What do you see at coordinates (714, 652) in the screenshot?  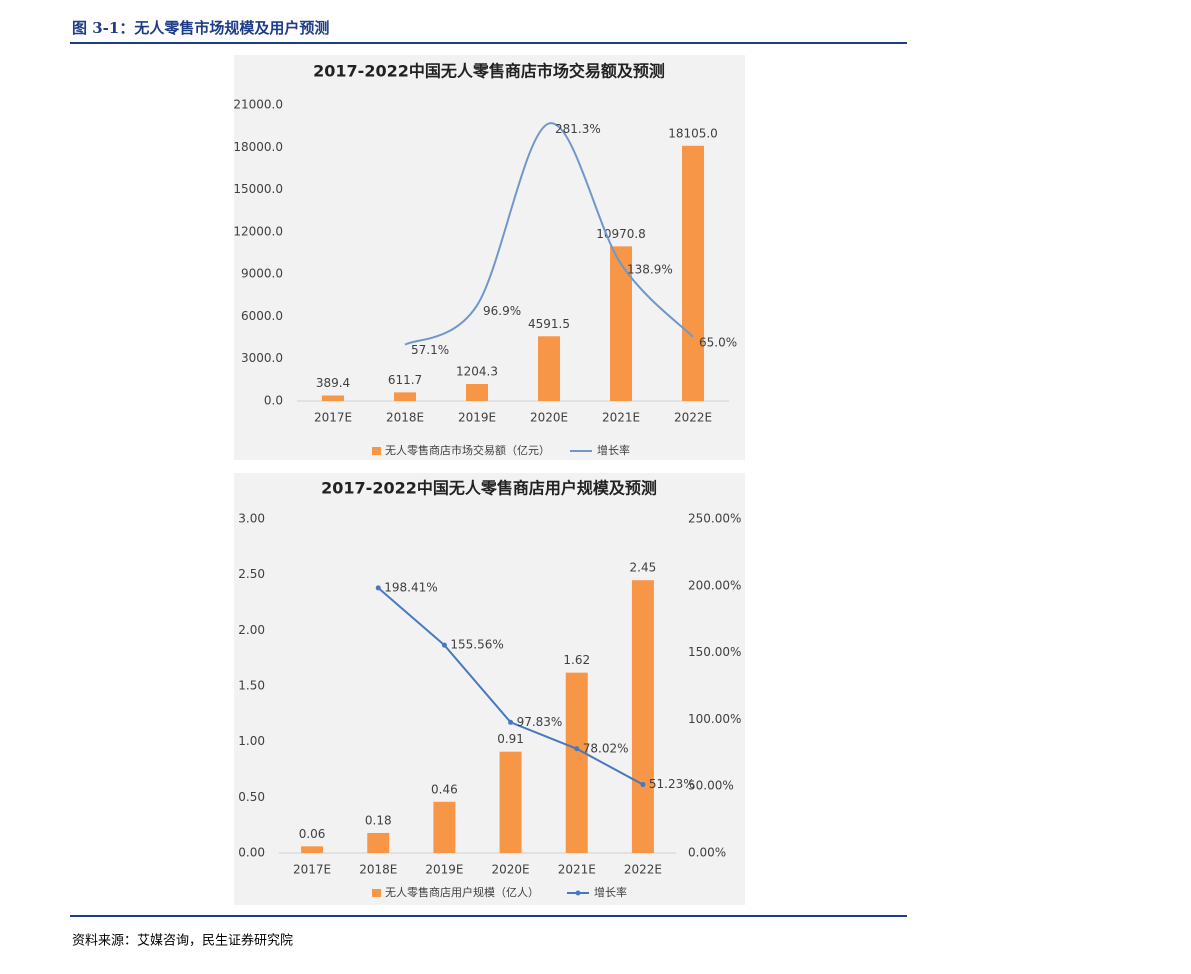 I see `y2-tick-label: 150.00%` at bounding box center [714, 652].